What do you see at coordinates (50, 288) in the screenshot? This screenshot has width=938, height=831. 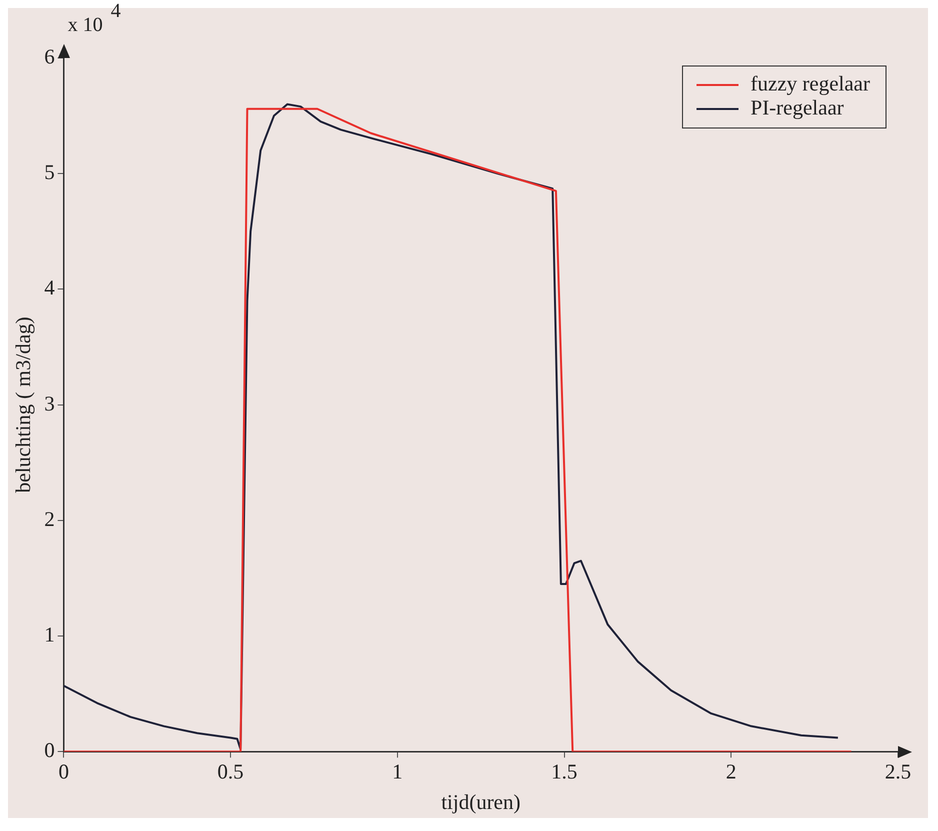 I see `y-tick-label: 4` at bounding box center [50, 288].